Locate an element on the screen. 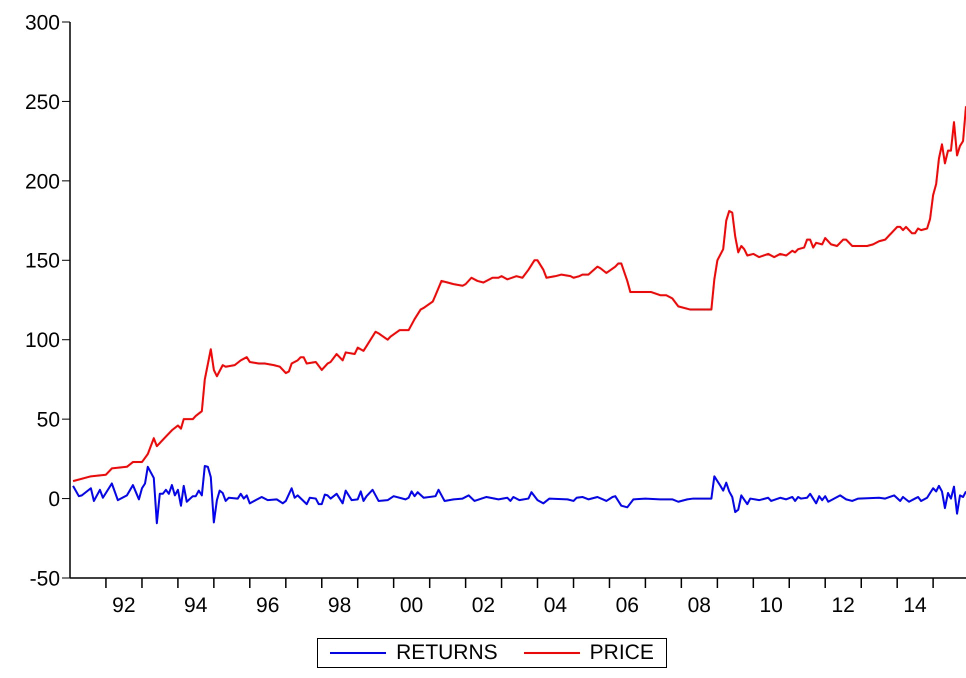 The width and height of the screenshot is (966, 678). x-tick-label: 14 is located at coordinates (915, 605).